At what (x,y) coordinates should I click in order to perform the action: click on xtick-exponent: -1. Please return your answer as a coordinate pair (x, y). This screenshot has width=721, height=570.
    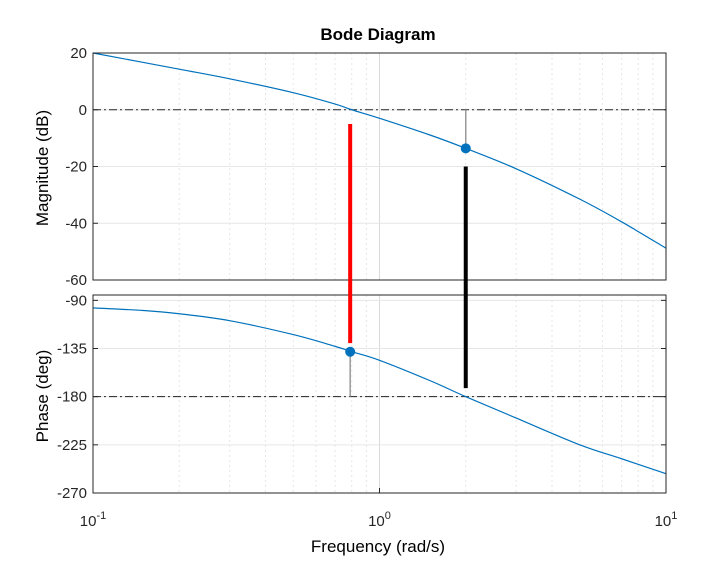
    Looking at the image, I should click on (101, 516).